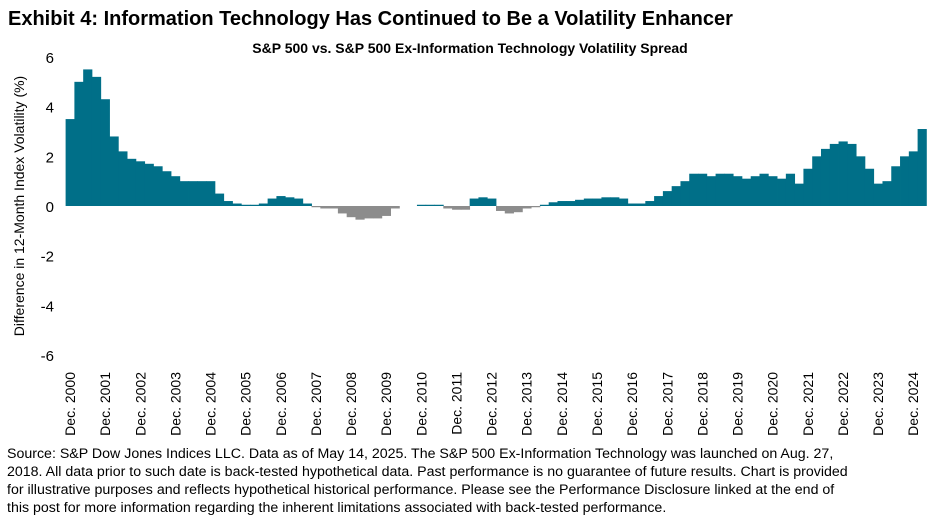 The image size is (952, 531). I want to click on x-tick-label: Dec. 2015, so click(597, 404).